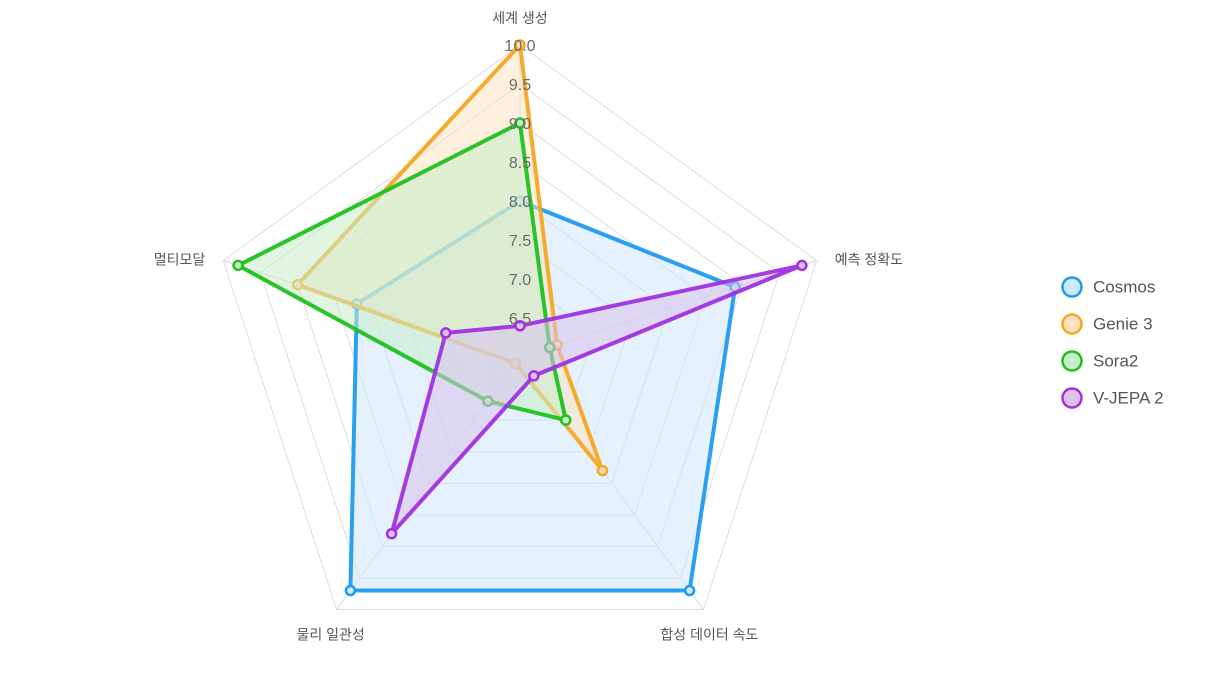  I want to click on tick-label-9.0: 9.0, so click(520, 124).